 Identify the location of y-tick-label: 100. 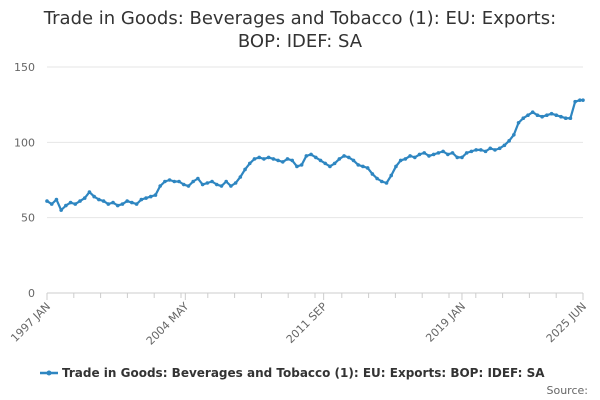
(24, 142).